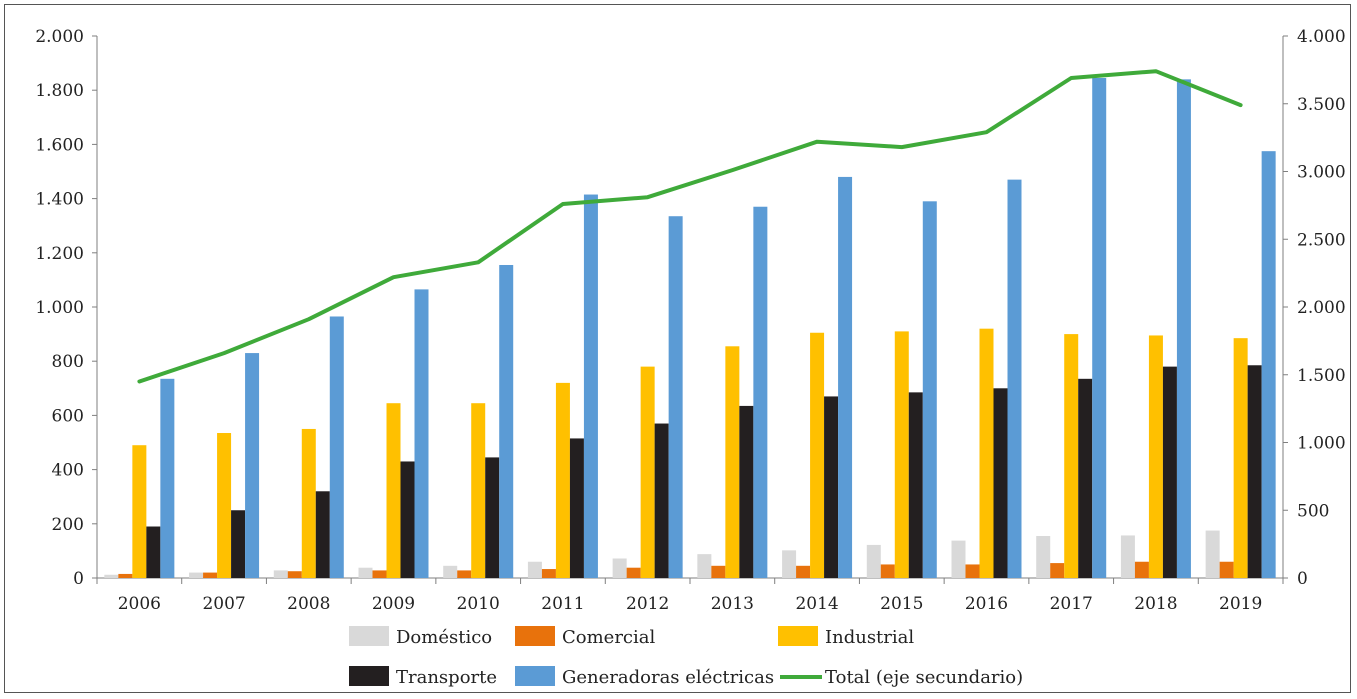  I want to click on y-tick-label: 1.600, so click(59, 145).